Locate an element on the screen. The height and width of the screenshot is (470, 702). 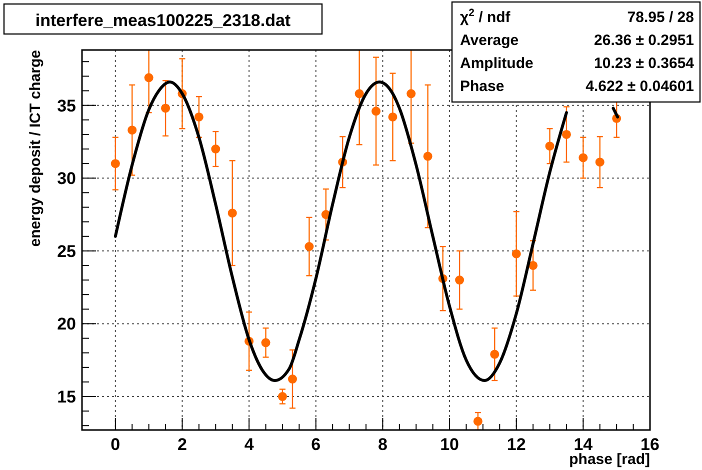
x-tick-label: 4 is located at coordinates (249, 444).